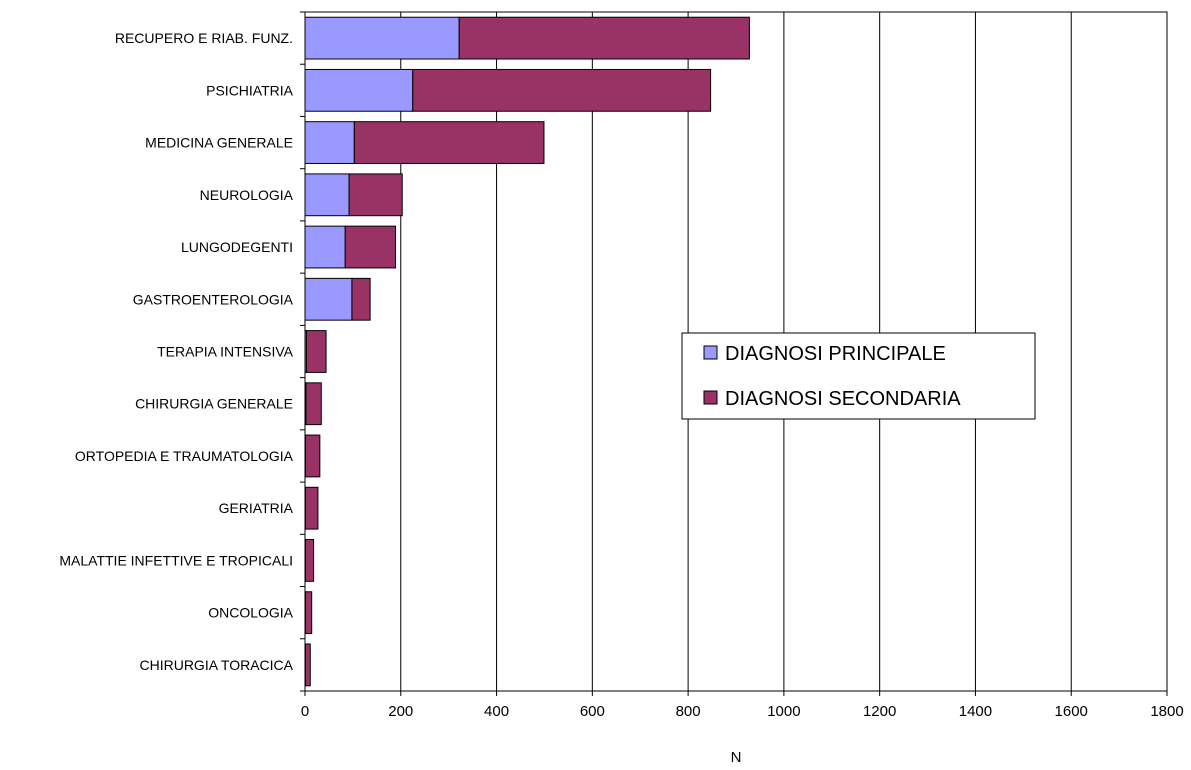 Image resolution: width=1191 pixels, height=770 pixels. What do you see at coordinates (329, 143) in the screenshot?
I see `bar-diagnosi-principale-medicina-generale` at bounding box center [329, 143].